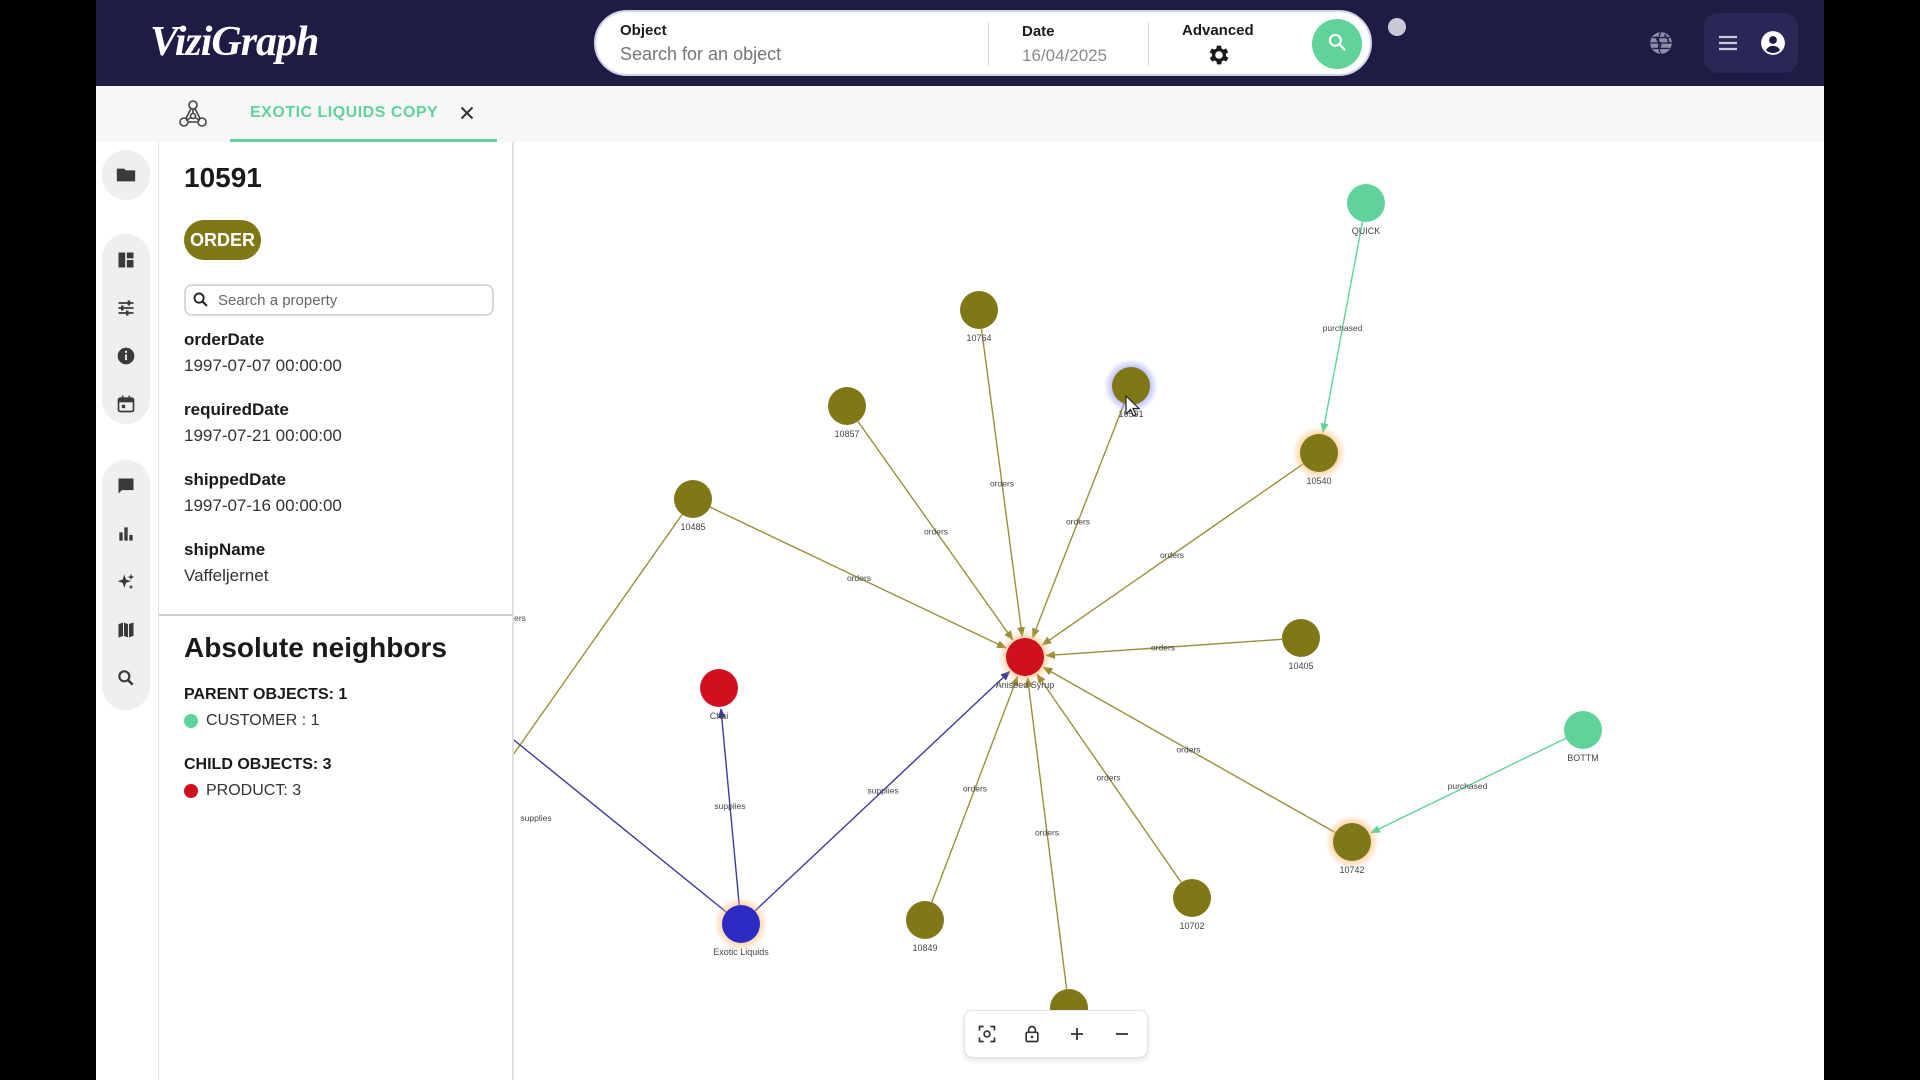 The image size is (1920, 1080). I want to click on rail-group-files, so click(126, 175).